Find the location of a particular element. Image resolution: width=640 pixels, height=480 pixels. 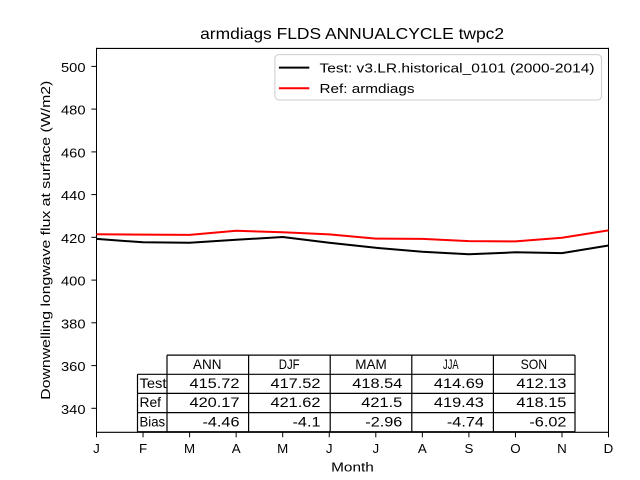

svg-text: F is located at coordinates (143, 448).